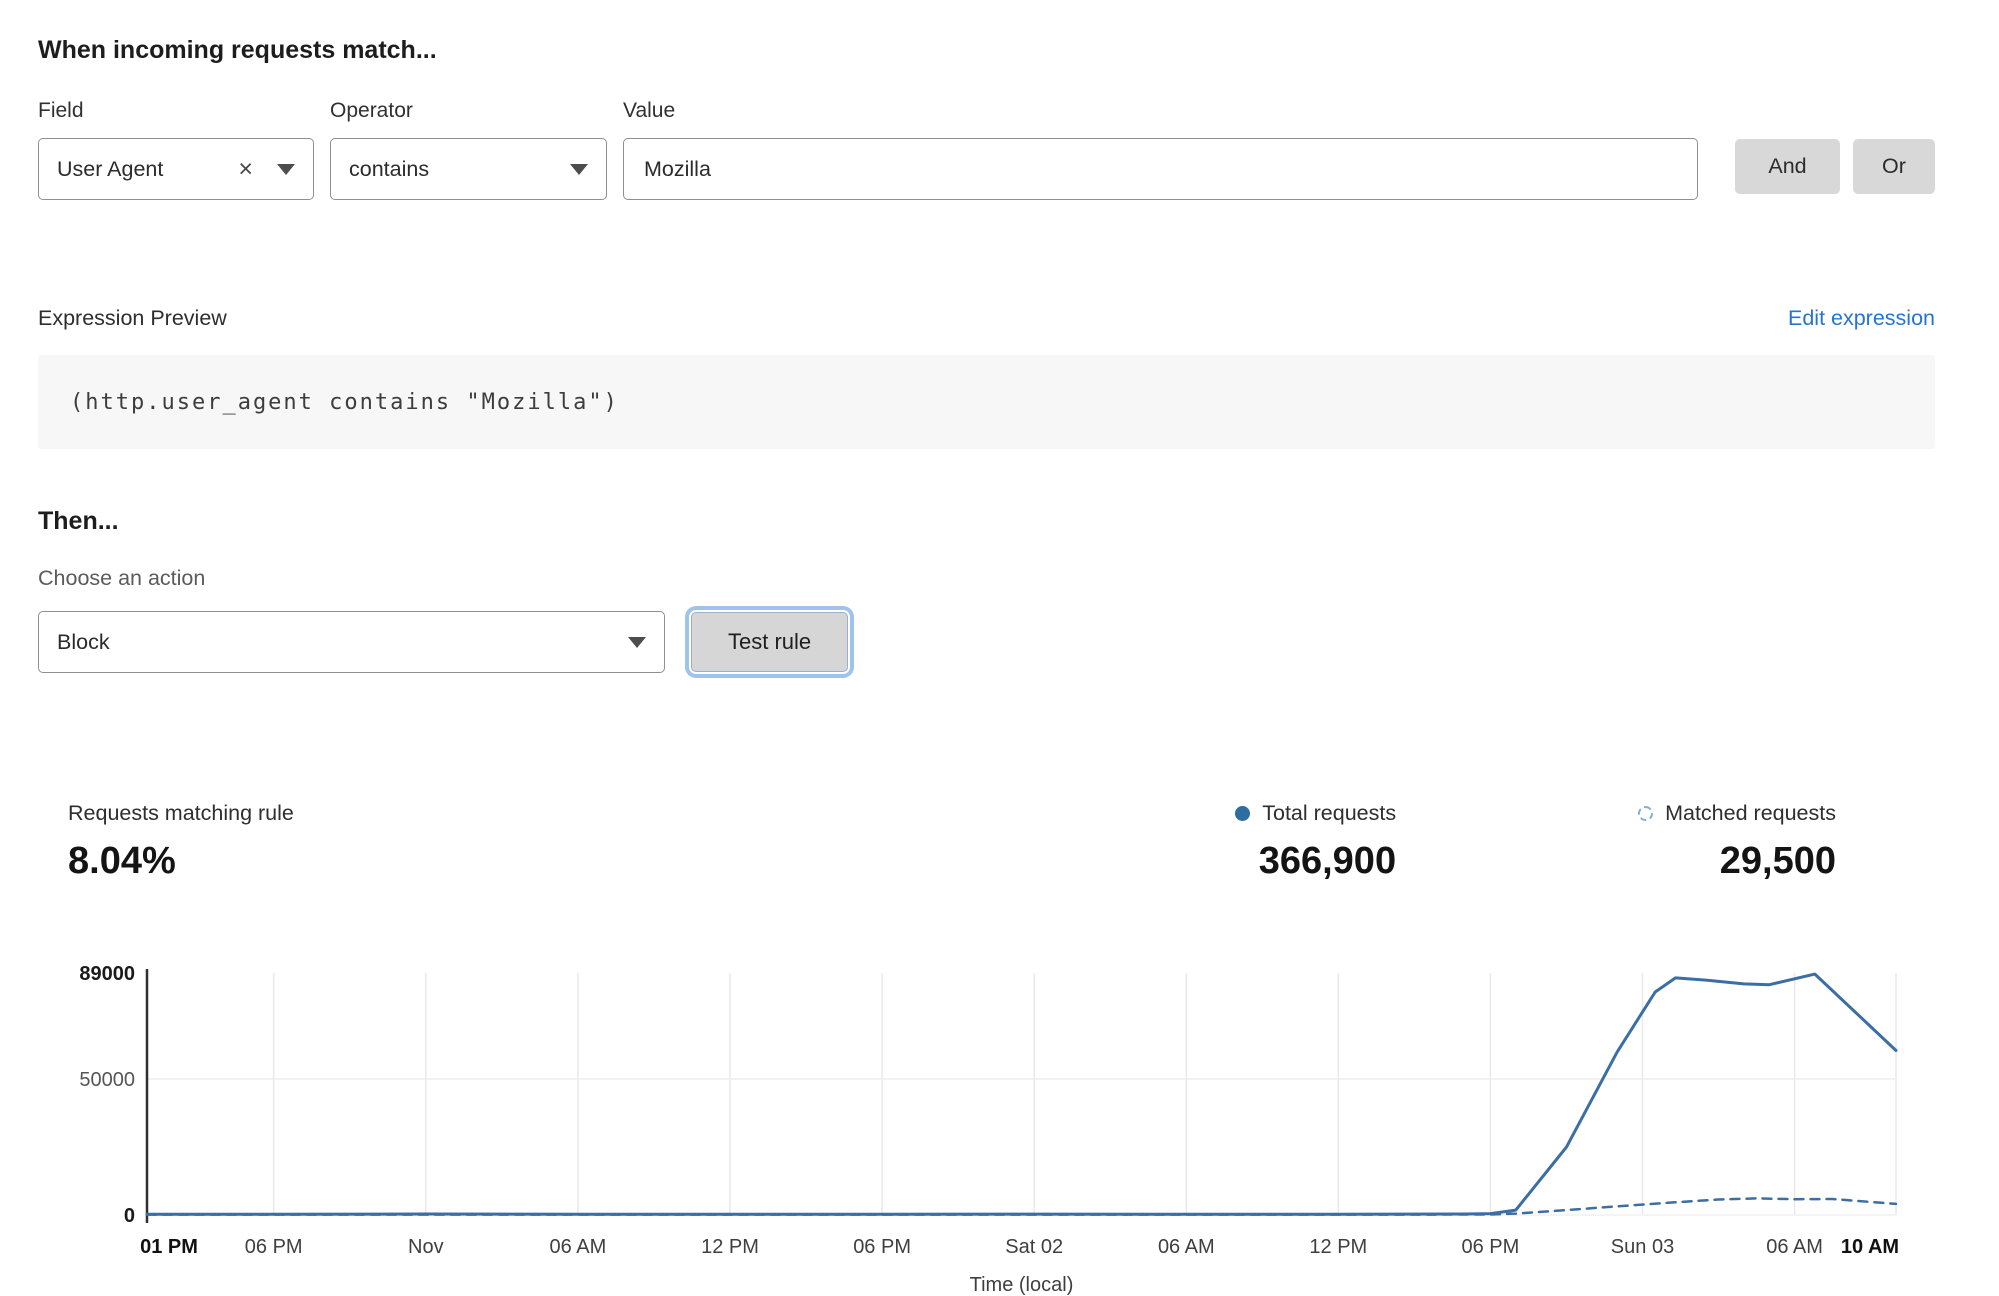  I want to click on value-column: Value, so click(1160, 149).